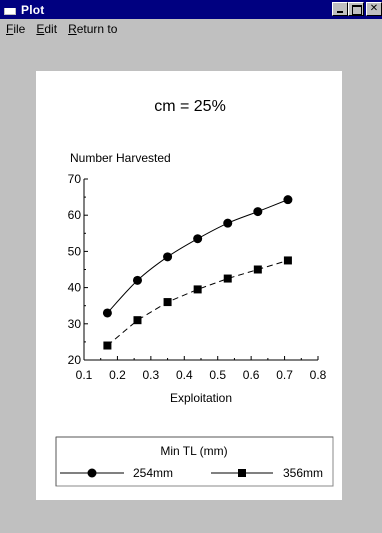 The image size is (382, 533). What do you see at coordinates (93, 28) in the screenshot?
I see `menu-return-to: Return to` at bounding box center [93, 28].